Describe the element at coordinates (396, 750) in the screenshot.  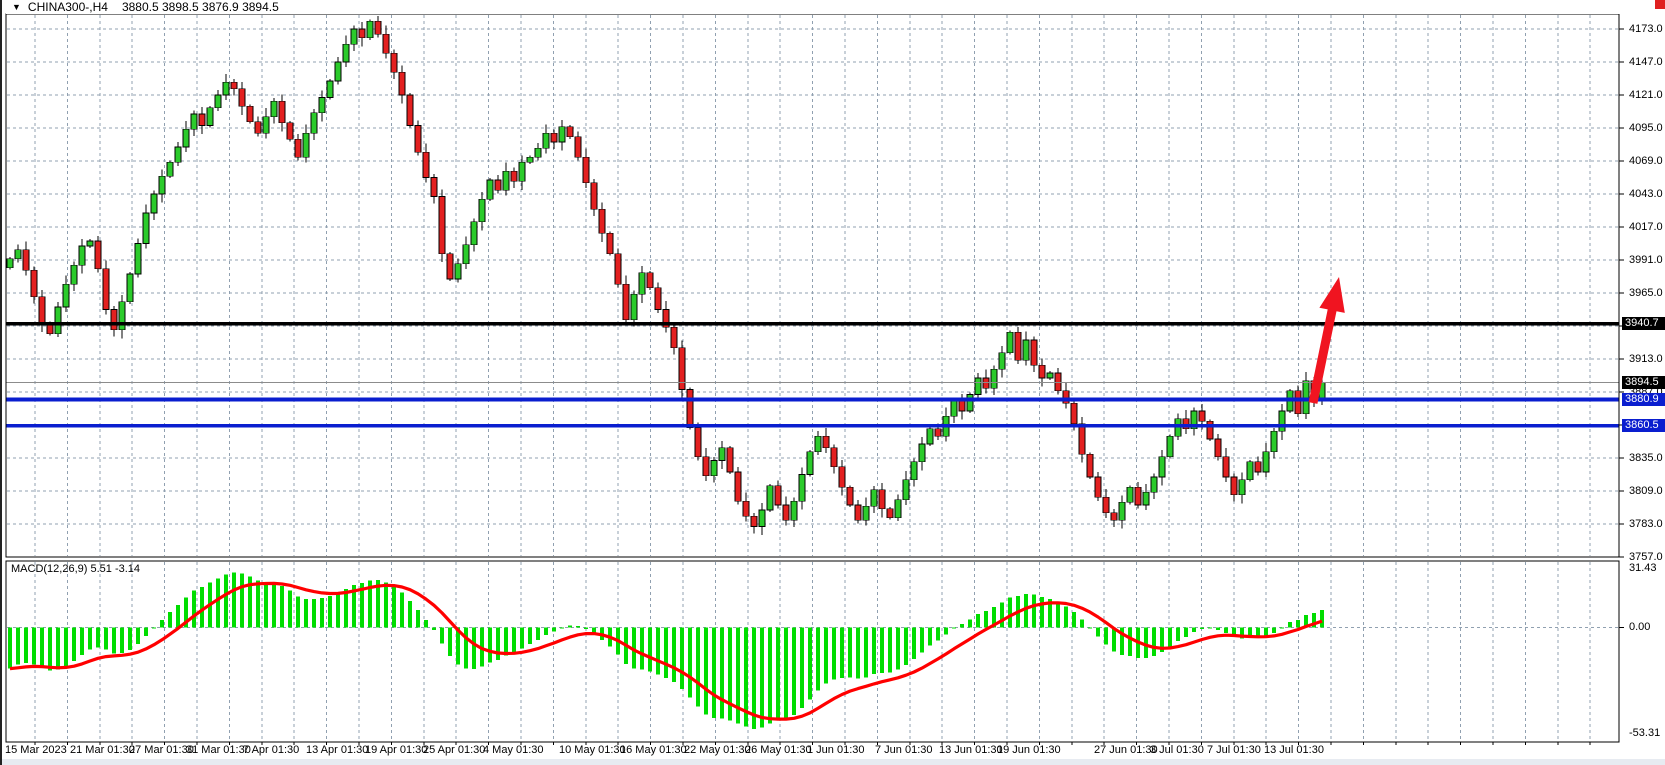
I see `time-axis-label: 19 Apr 01:30` at that location.